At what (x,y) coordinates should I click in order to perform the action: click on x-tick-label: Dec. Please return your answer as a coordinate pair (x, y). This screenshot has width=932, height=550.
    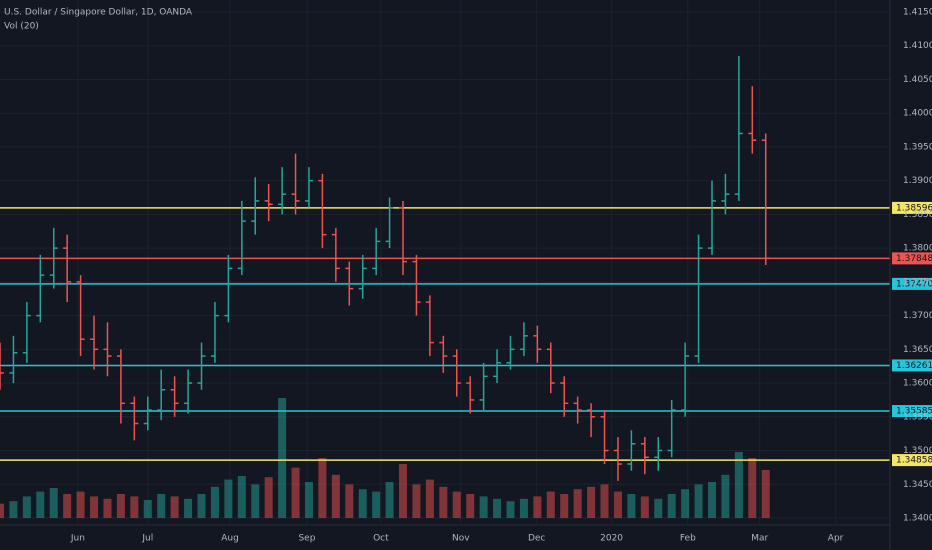
    Looking at the image, I should click on (536, 539).